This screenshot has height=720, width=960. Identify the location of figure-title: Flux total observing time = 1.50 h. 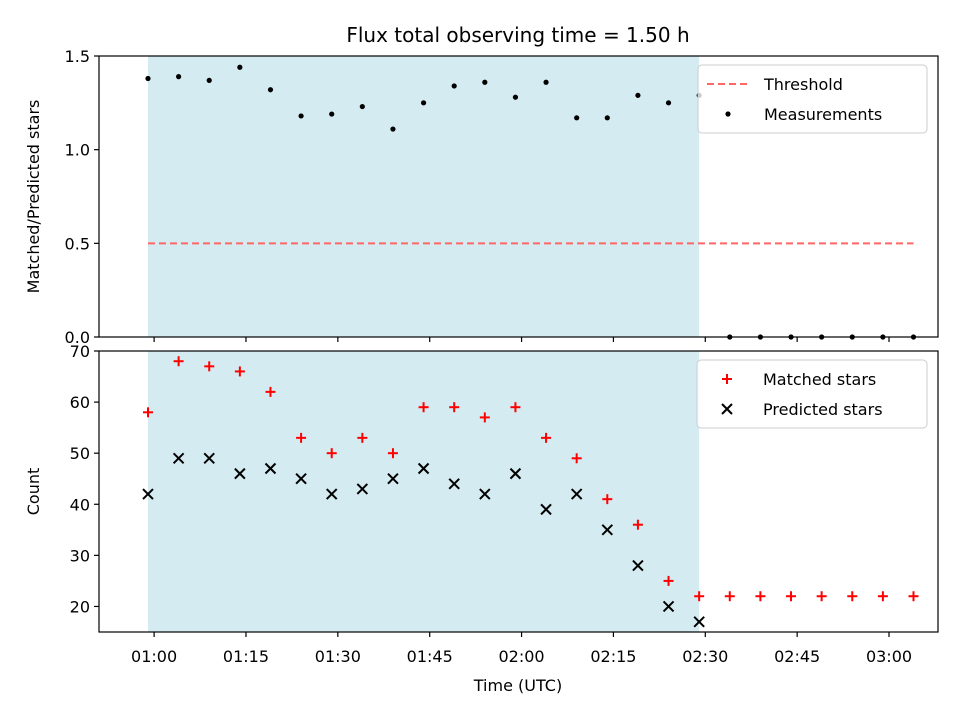
(517, 35).